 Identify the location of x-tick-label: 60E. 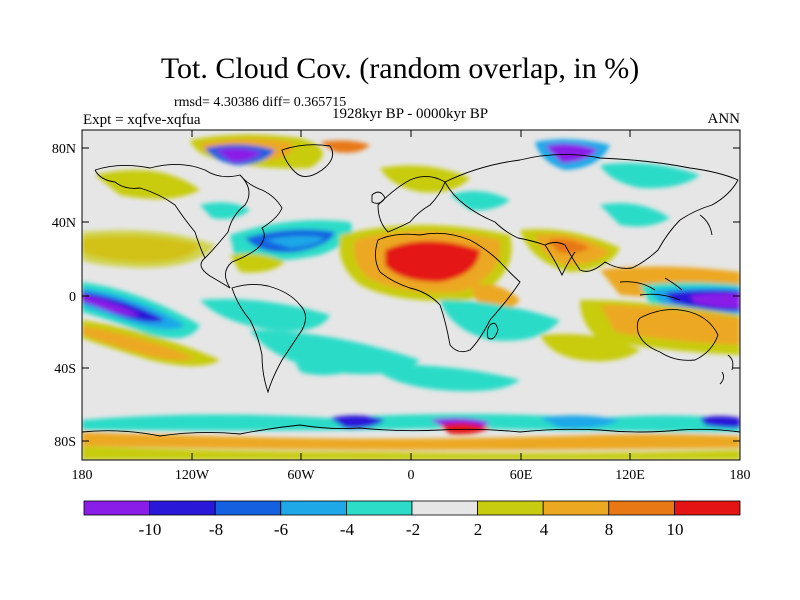
(521, 475).